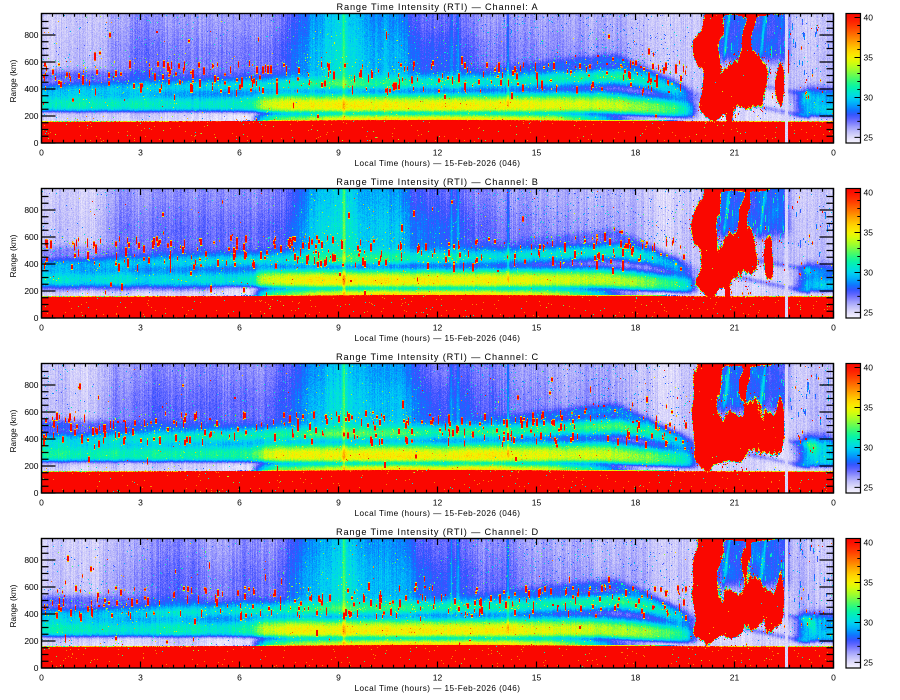 This screenshot has height=700, width=900. I want to click on svg-text:Range Time Intensity (RTI) — C: Range Time Intensity (RTI) — Channel: C, so click(437, 357).